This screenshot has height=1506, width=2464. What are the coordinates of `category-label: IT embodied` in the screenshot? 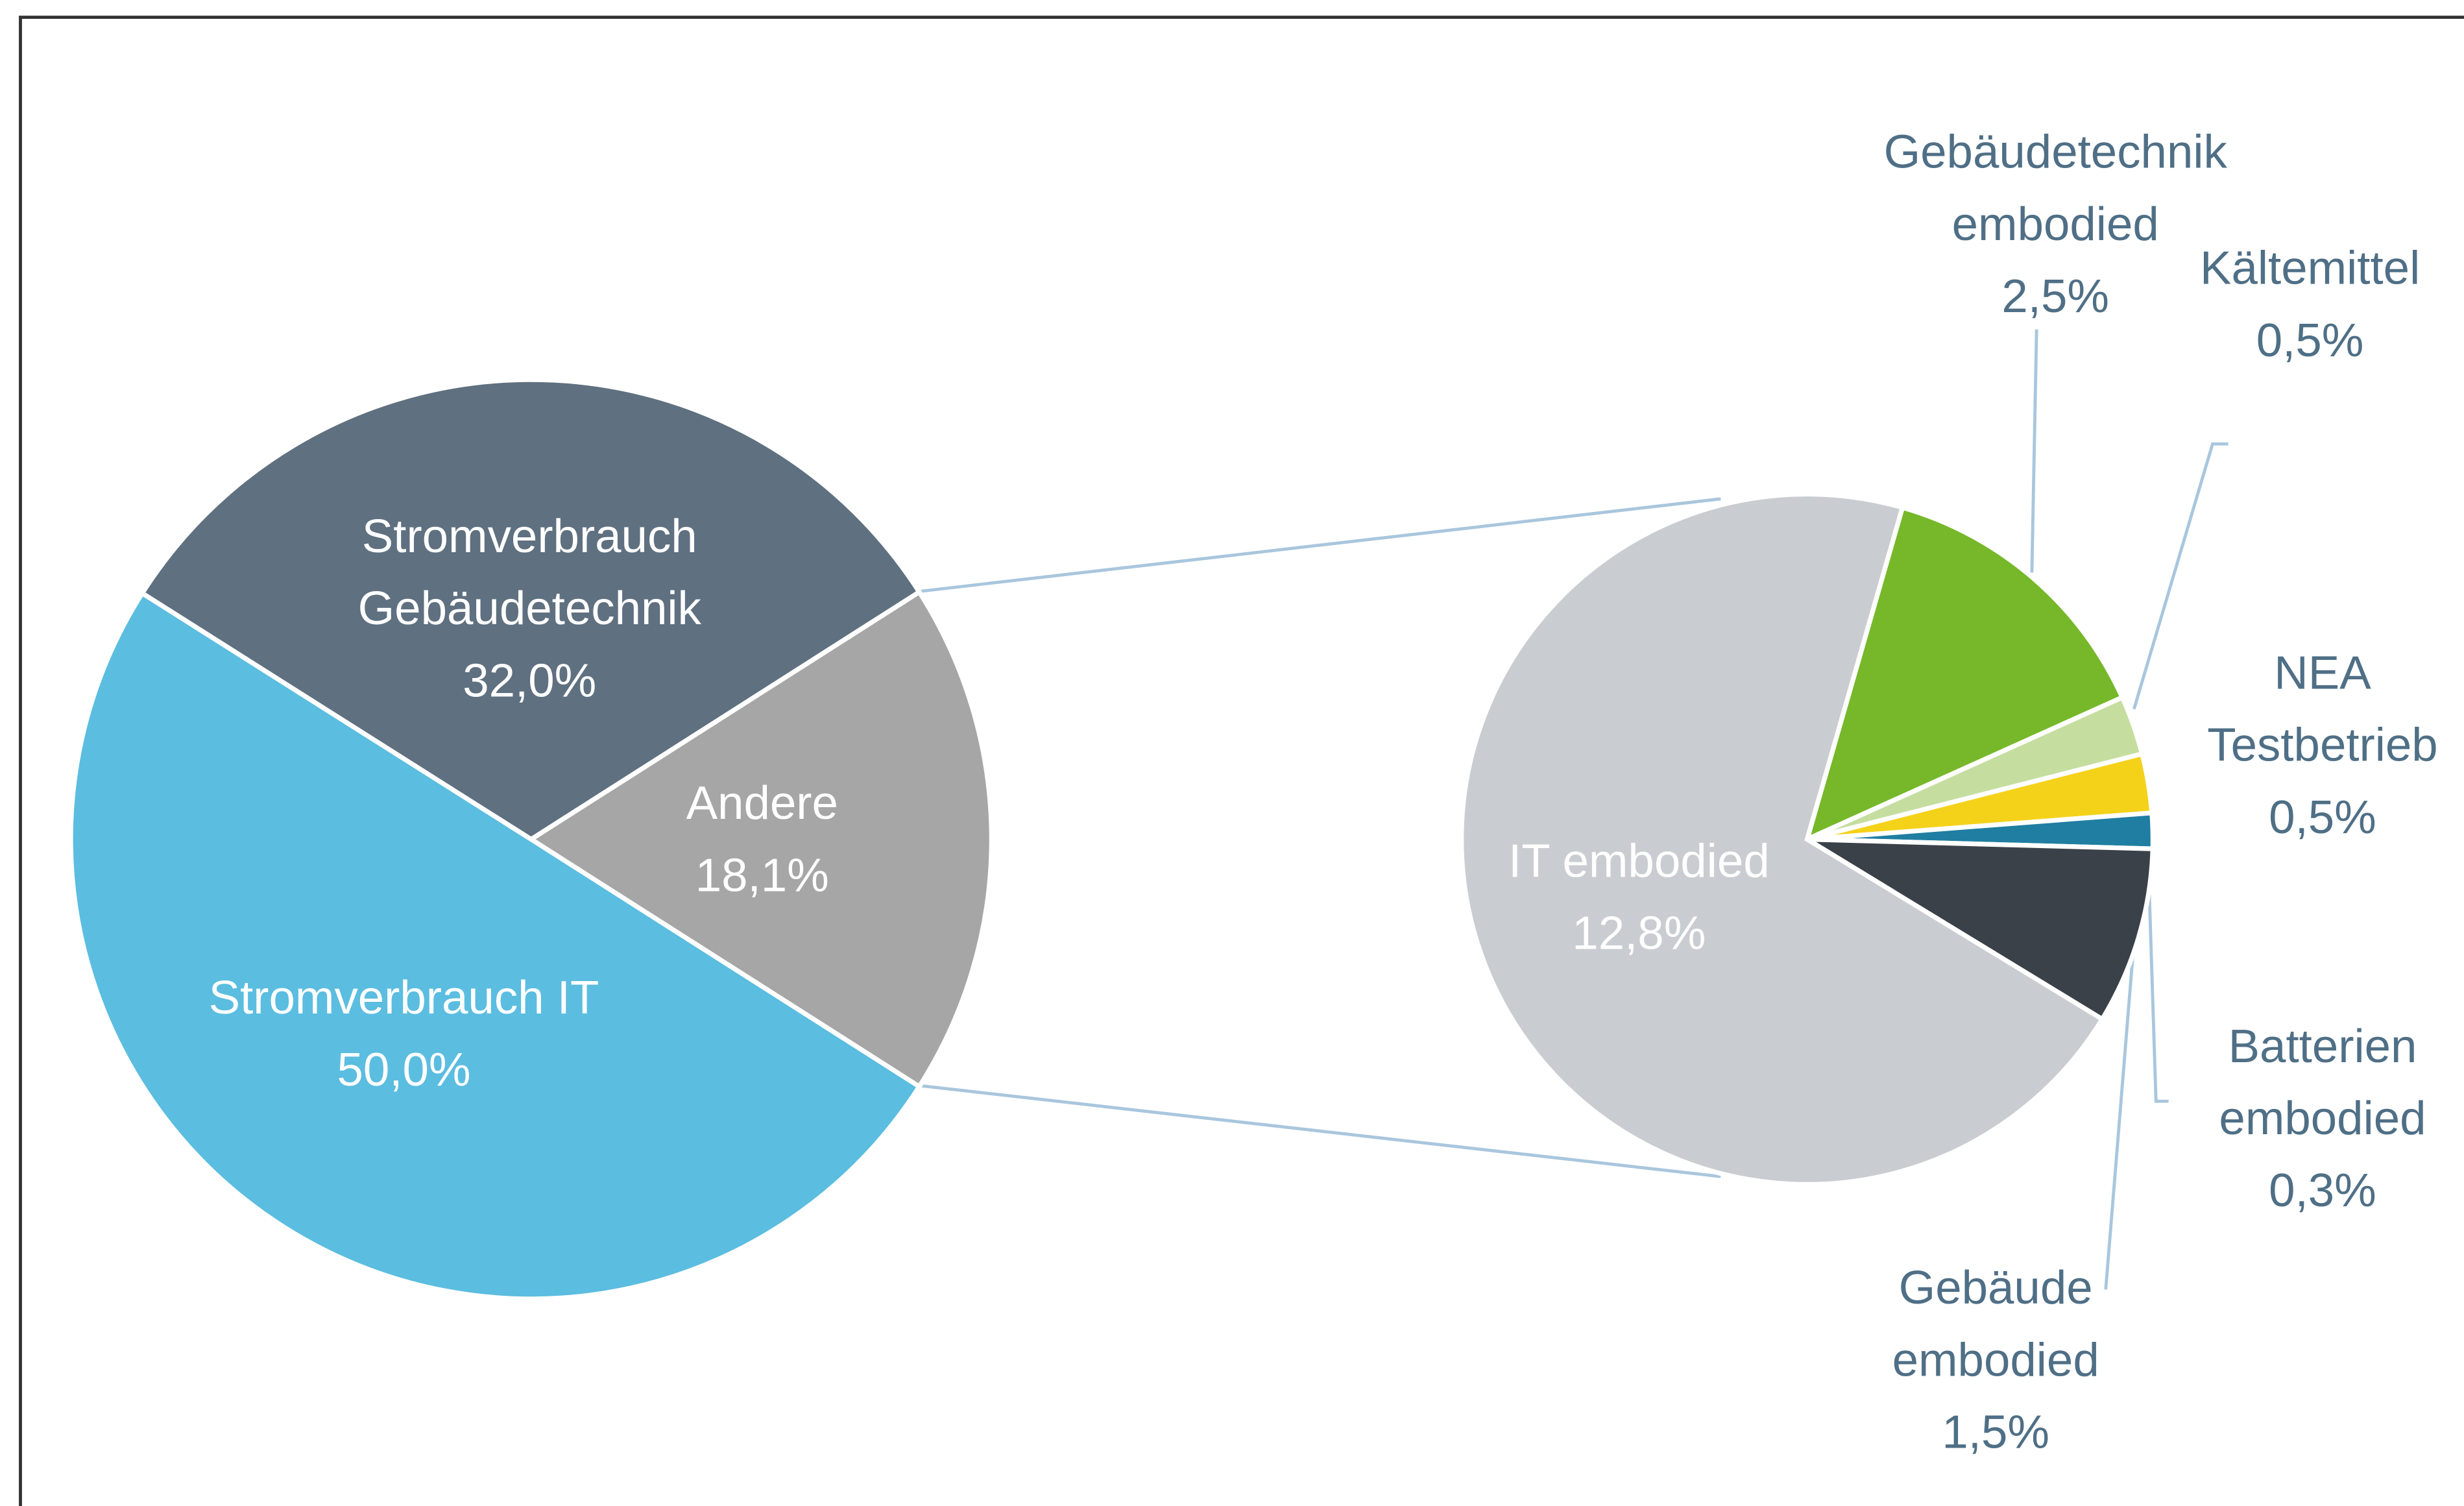 It's located at (1639, 862).